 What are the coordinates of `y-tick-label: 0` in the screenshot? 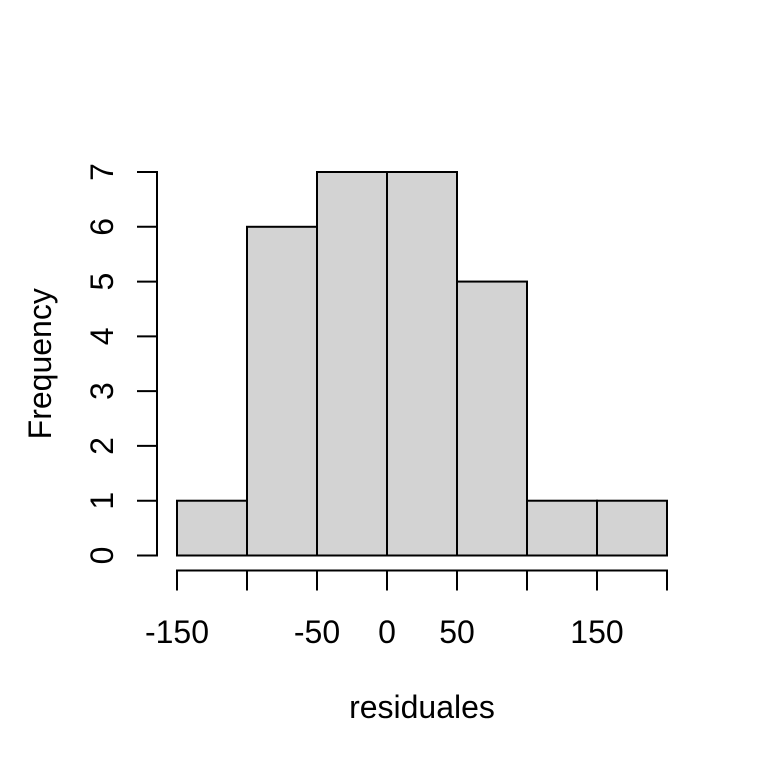 It's located at (102, 556).